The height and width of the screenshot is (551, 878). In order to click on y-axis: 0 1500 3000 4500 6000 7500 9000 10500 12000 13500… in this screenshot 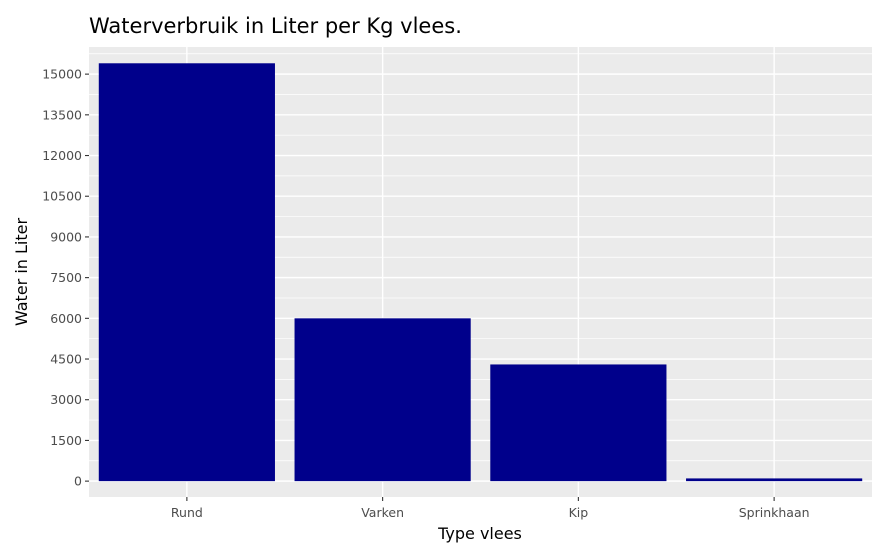, I will do `click(65, 278)`.